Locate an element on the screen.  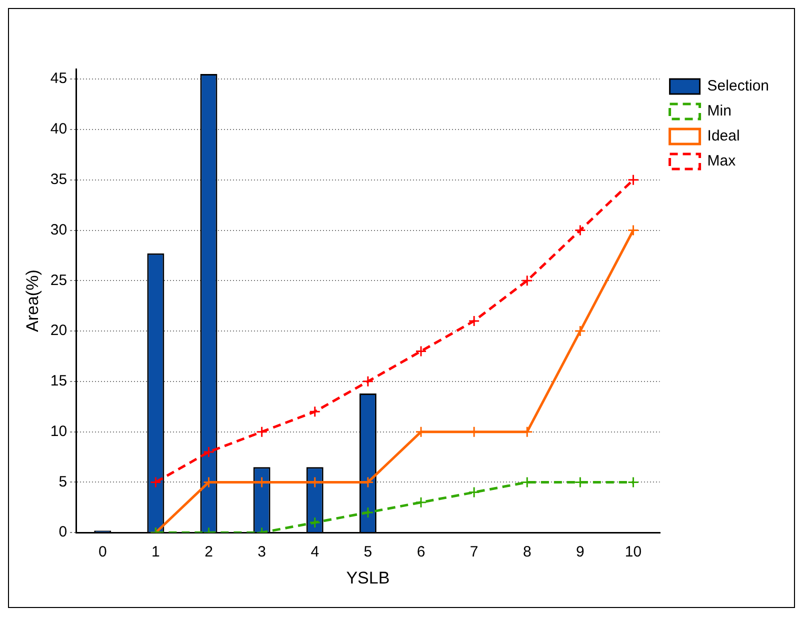
x-tick-label: 2 is located at coordinates (208, 552).